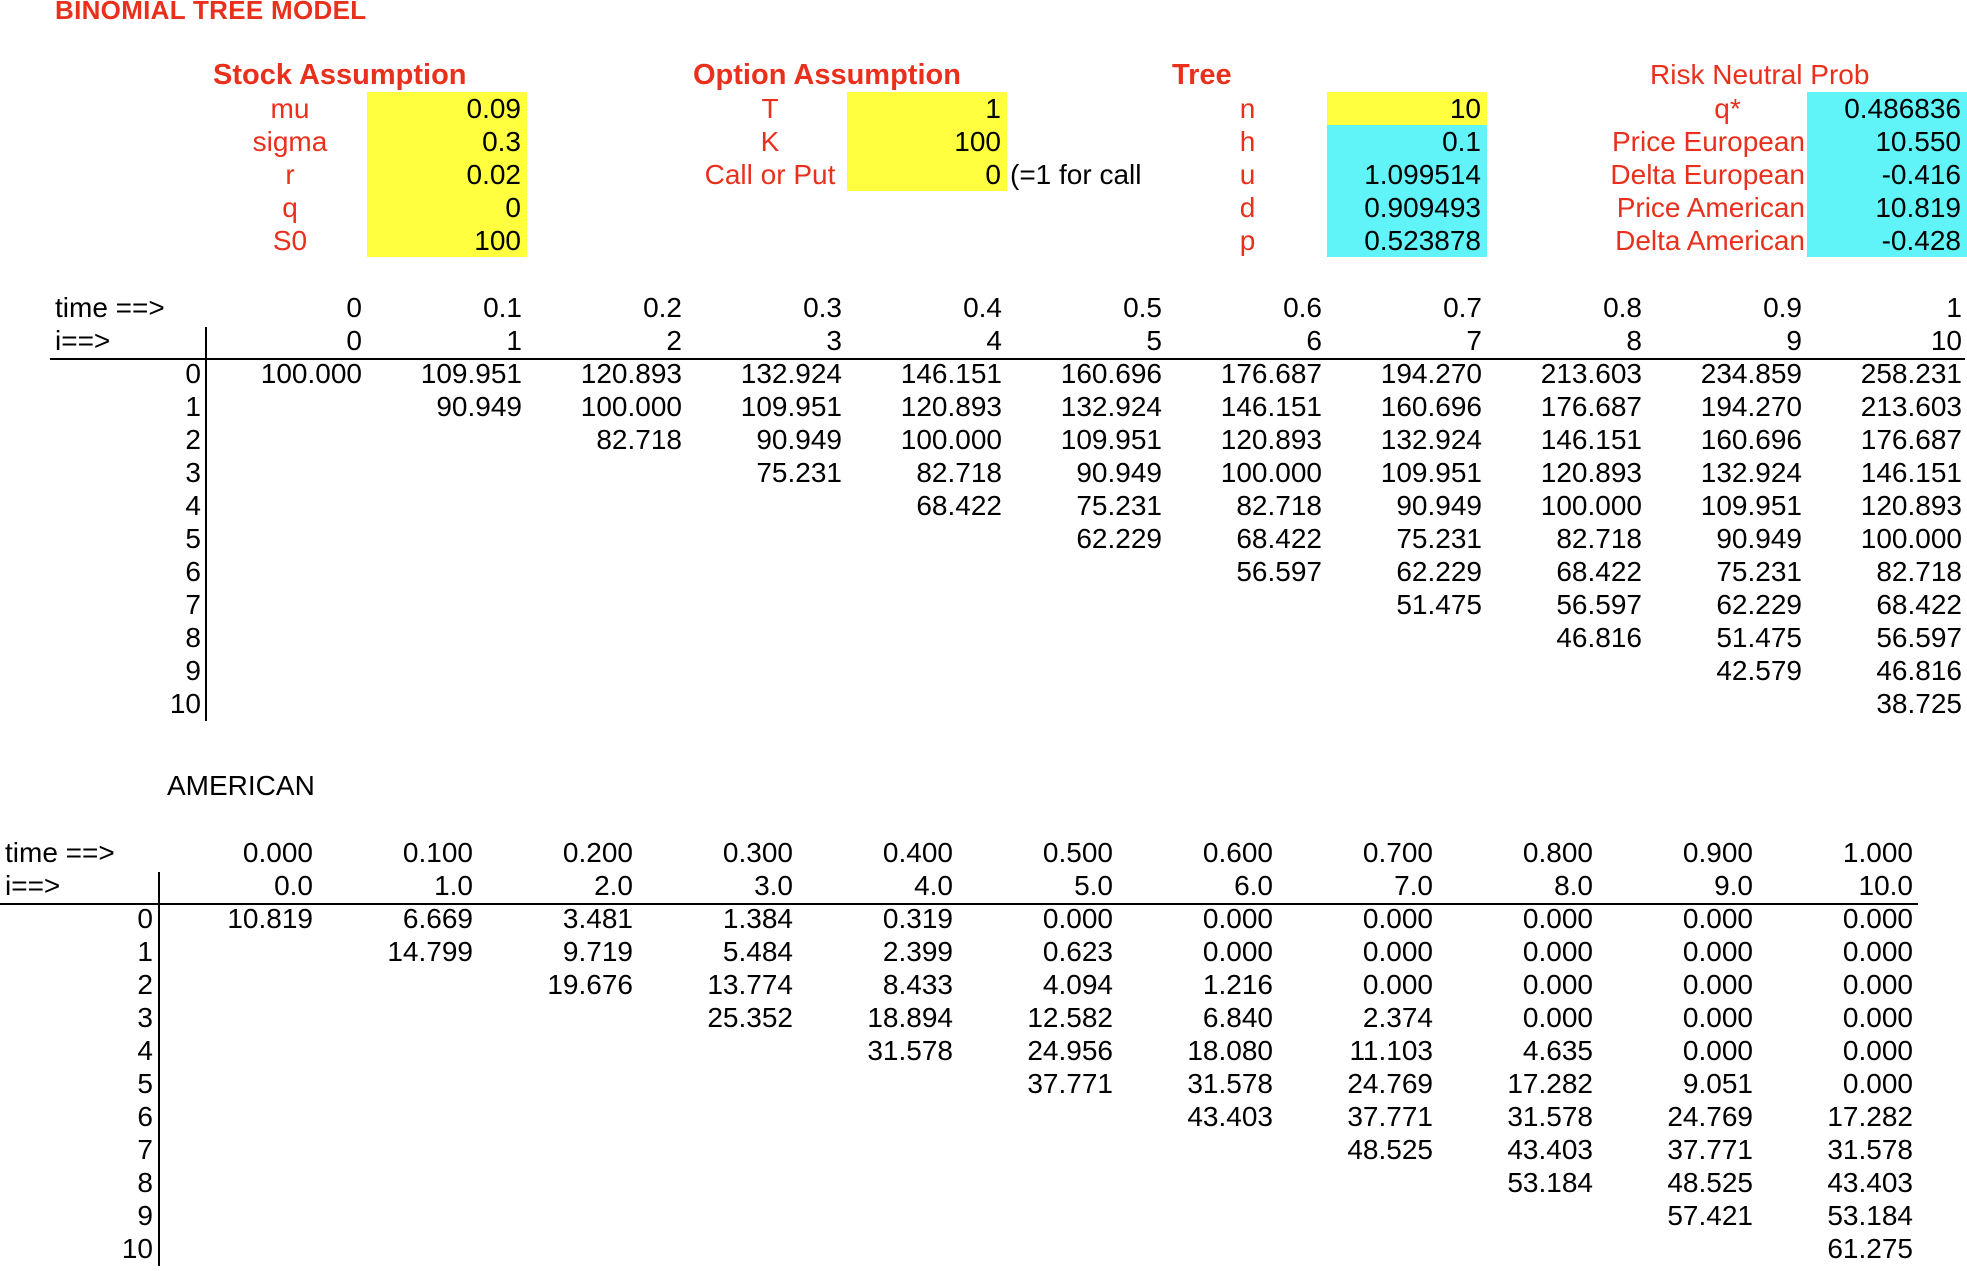  What do you see at coordinates (951, 373) in the screenshot?
I see `stock-tree-cell: 146.151` at bounding box center [951, 373].